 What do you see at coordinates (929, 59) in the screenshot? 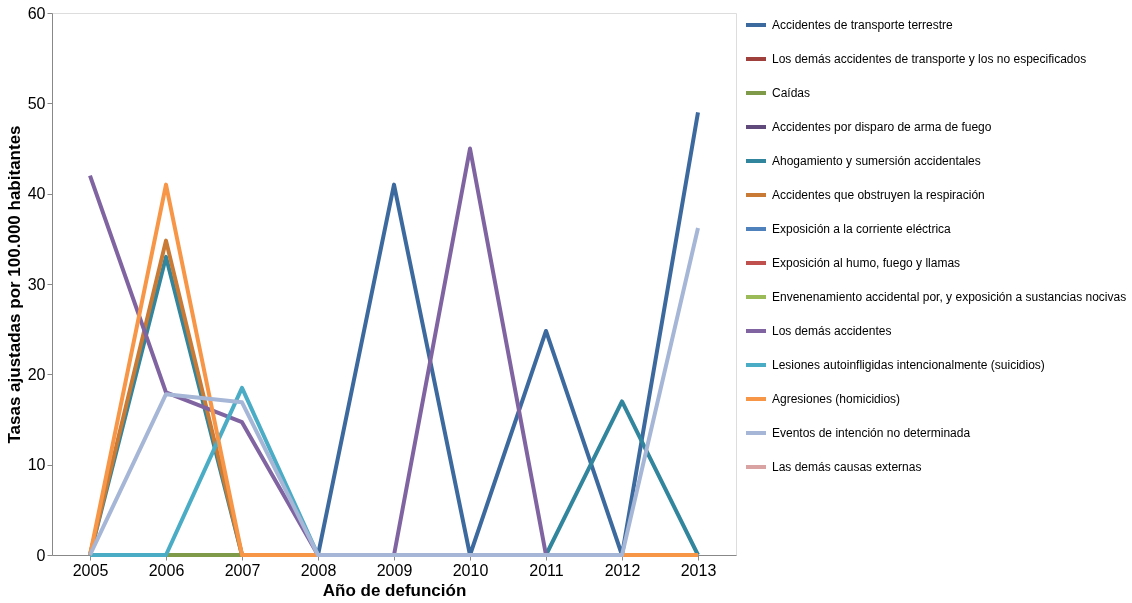
I see `legend-label: Los demás accidentes de transporte y los no especificados` at bounding box center [929, 59].